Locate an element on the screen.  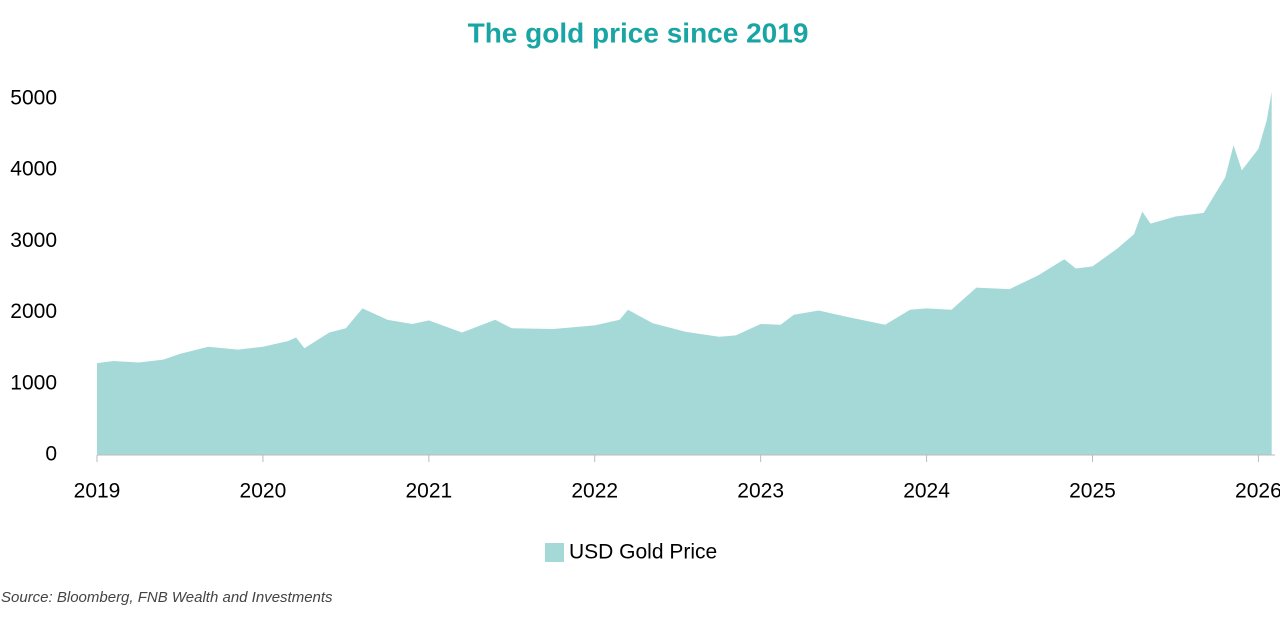
x-tick-label: 2025 is located at coordinates (1092, 491).